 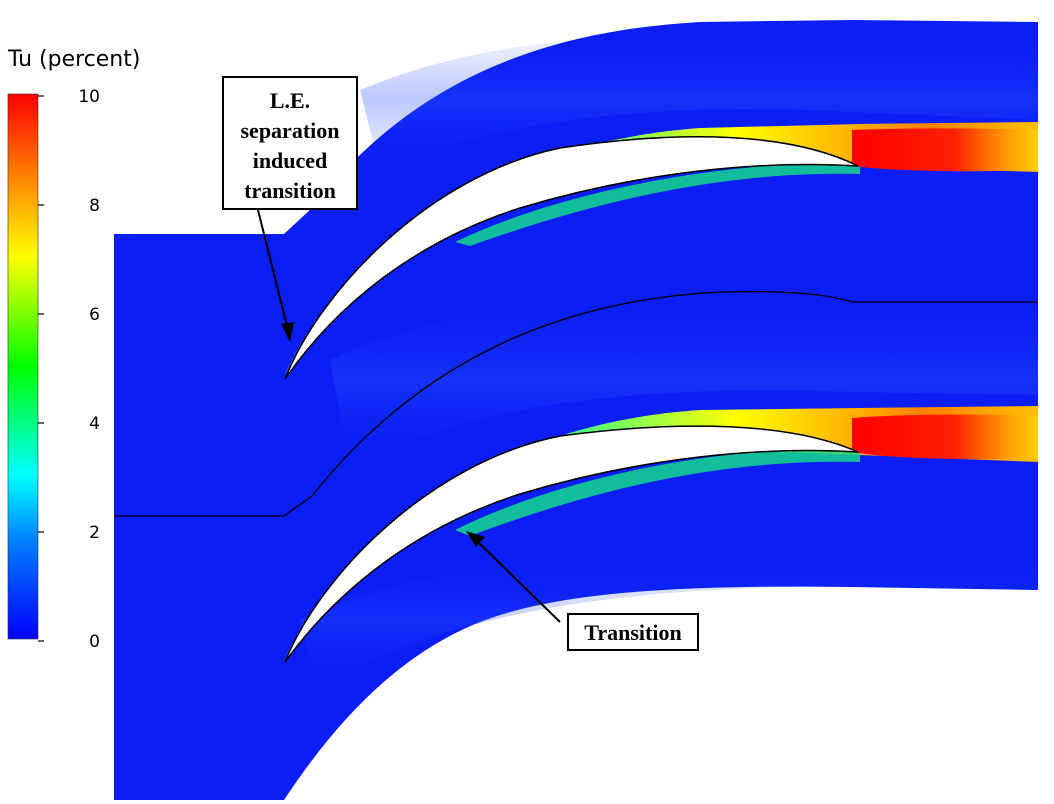 I want to click on lower-pressure-layer, so click(x=657, y=493).